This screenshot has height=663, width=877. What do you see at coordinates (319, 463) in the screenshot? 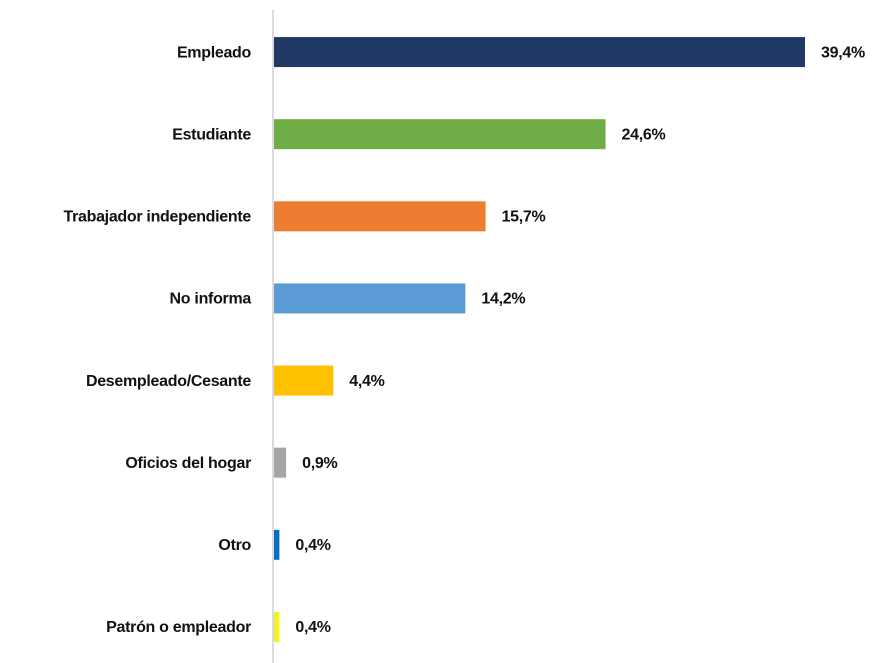
I see `value-label: 0,9%` at bounding box center [319, 463].